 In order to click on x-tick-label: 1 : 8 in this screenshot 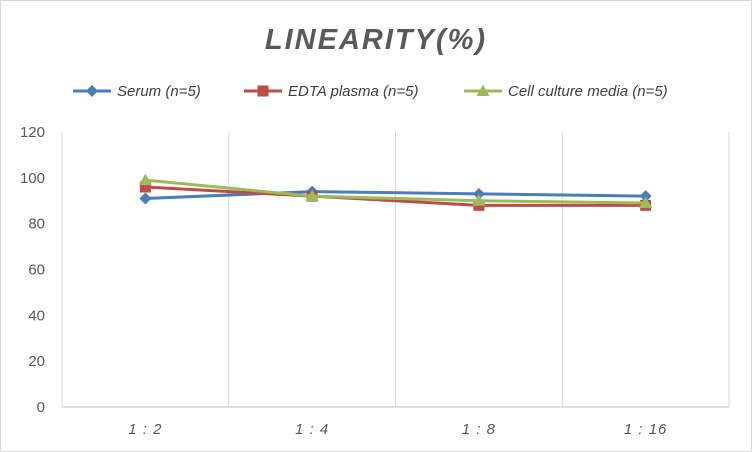, I will do `click(479, 429)`.